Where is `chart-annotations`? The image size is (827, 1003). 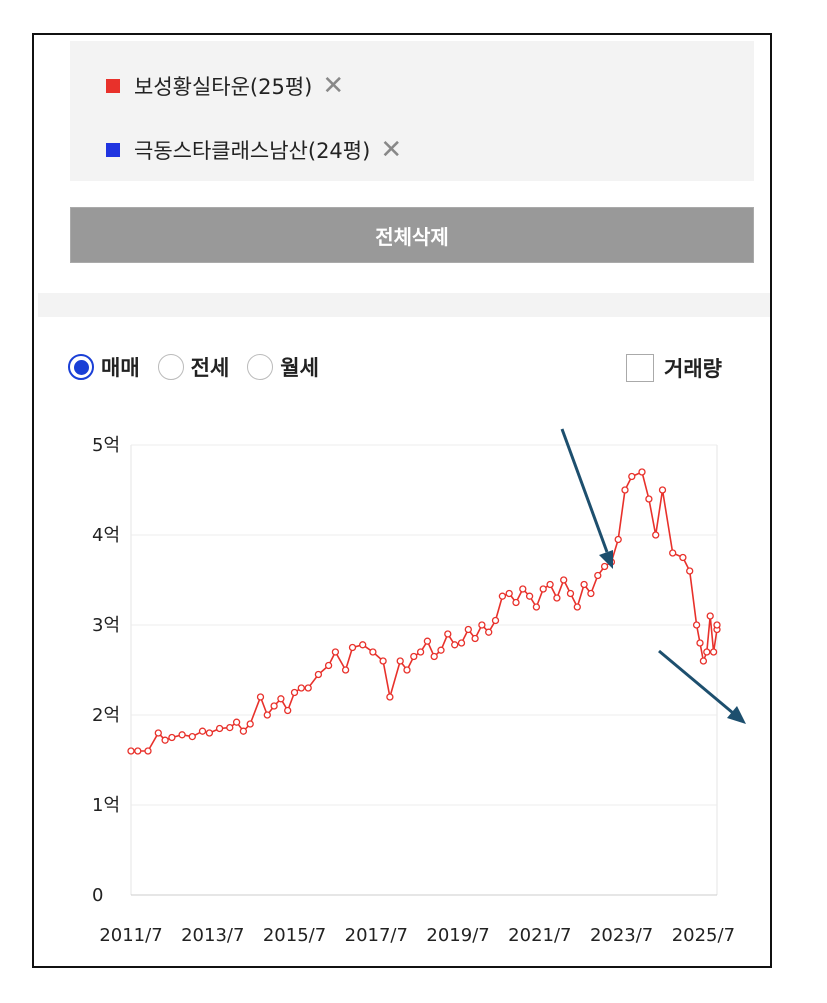 chart-annotations is located at coordinates (653, 576).